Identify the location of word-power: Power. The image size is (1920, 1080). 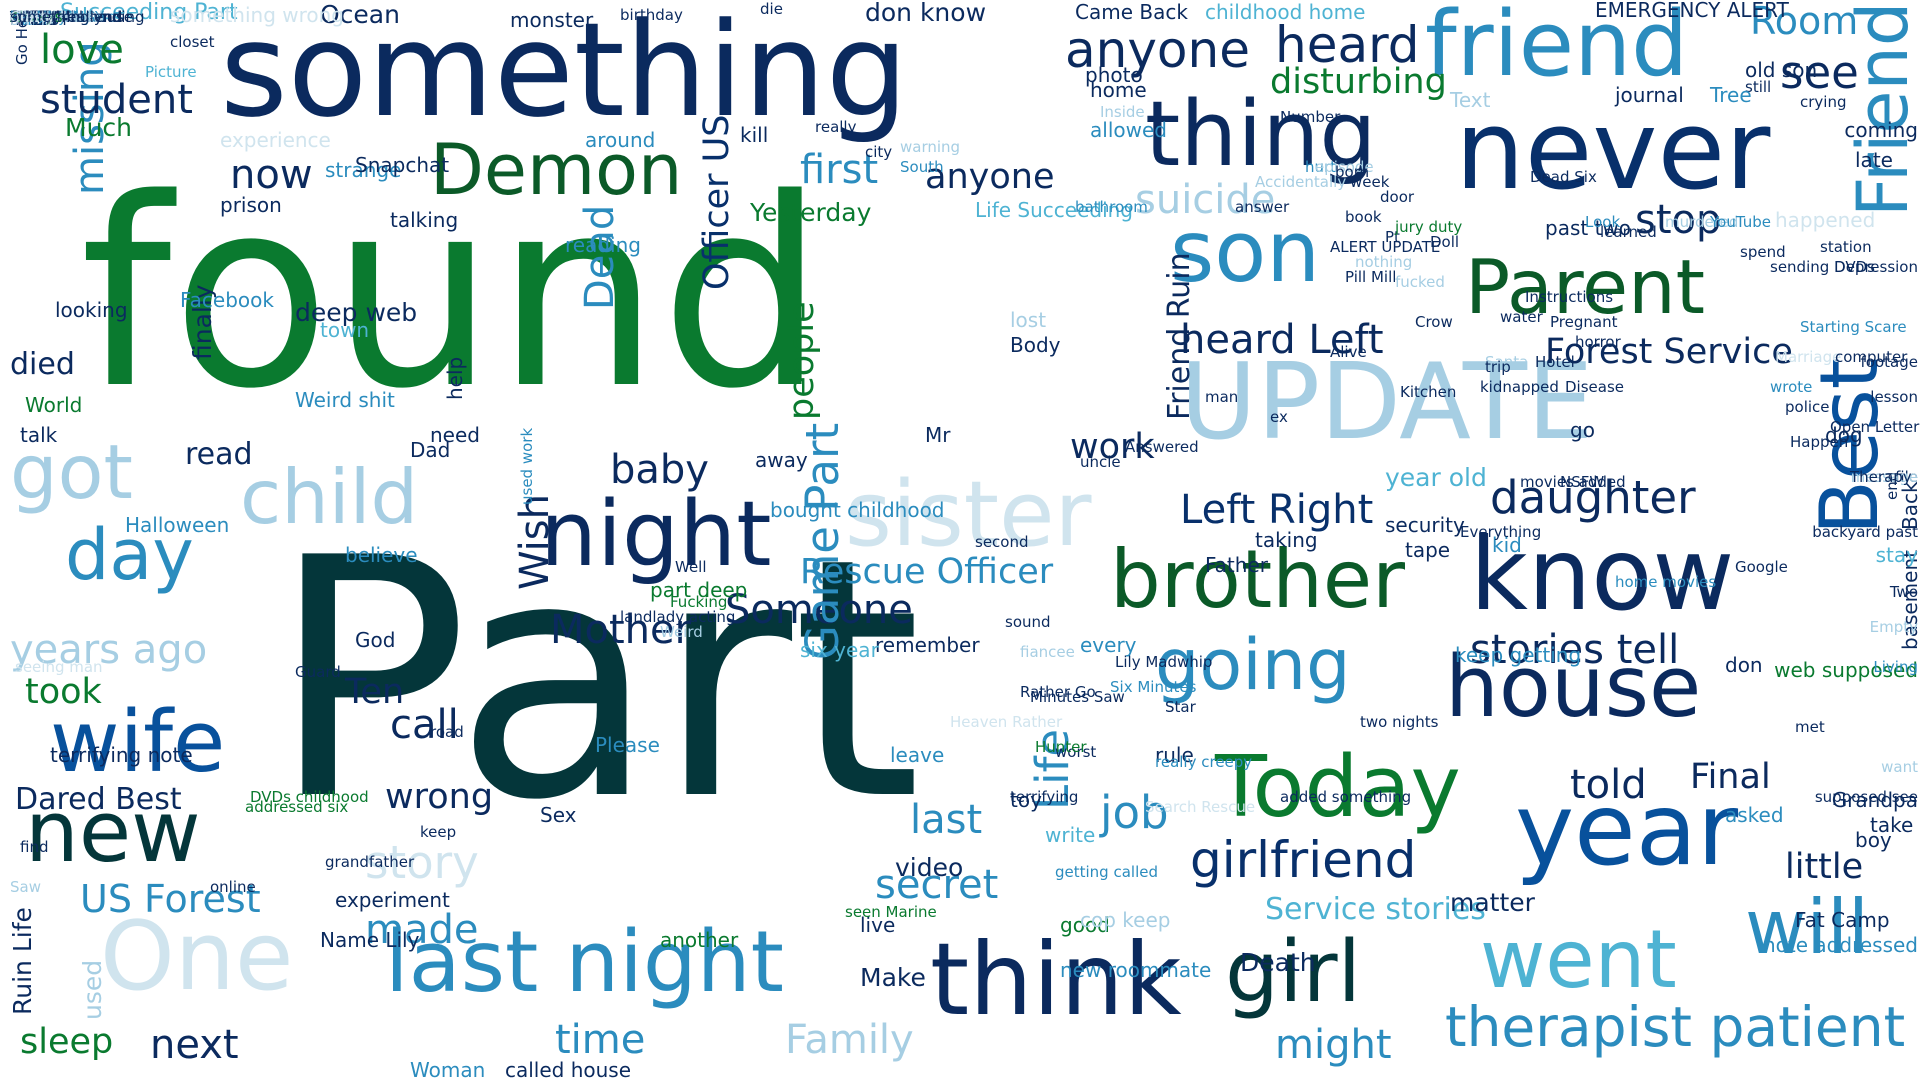
(33, 17).